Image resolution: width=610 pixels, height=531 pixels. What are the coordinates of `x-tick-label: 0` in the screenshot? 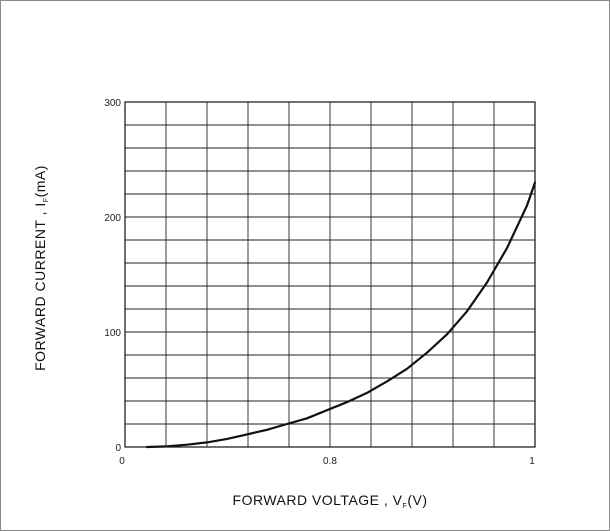 It's located at (122, 461).